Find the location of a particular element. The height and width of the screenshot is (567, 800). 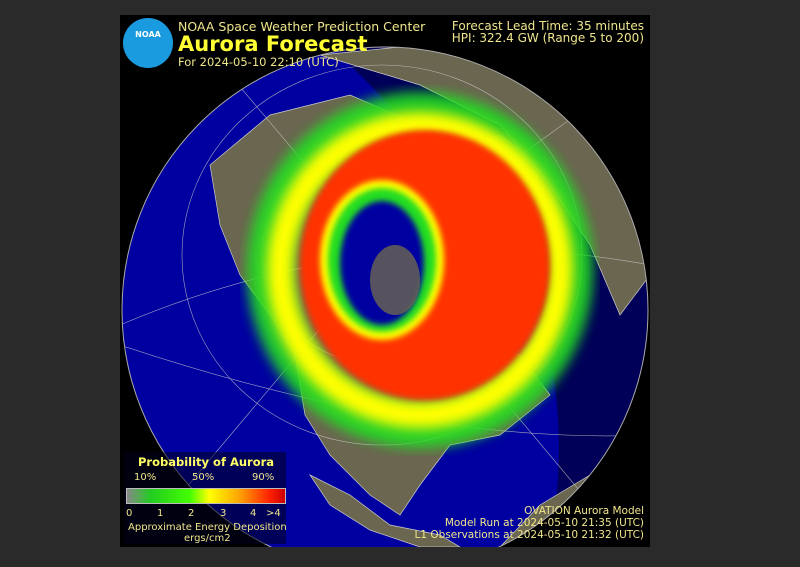

logo-text: NOAA is located at coordinates (148, 34).